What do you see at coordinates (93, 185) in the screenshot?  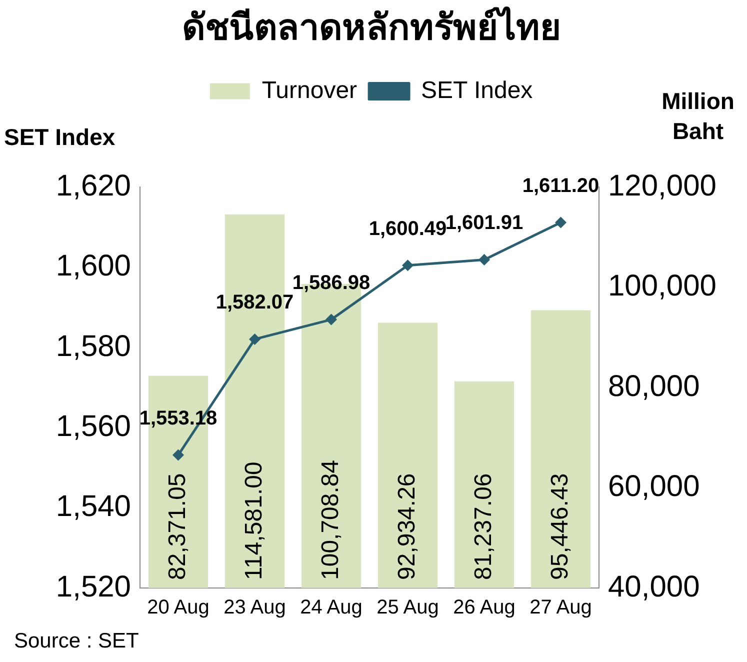 I see `y-tick-label: 1,620` at bounding box center [93, 185].